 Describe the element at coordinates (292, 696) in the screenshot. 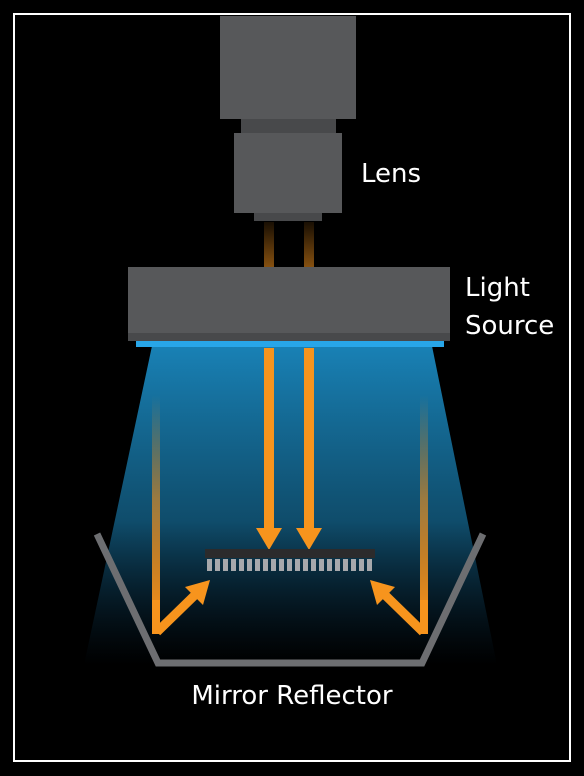

I see `mirror-reflector-label: Mirror Reflector` at that location.